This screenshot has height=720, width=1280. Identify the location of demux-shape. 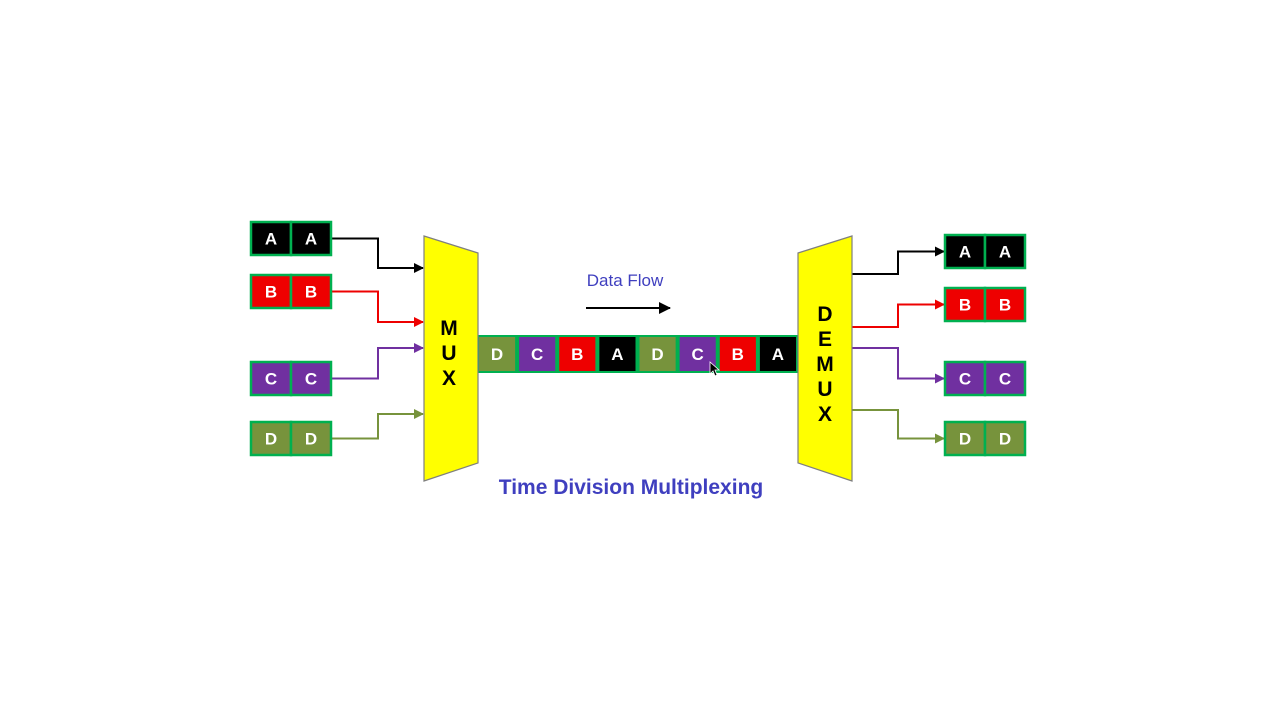
(825, 358).